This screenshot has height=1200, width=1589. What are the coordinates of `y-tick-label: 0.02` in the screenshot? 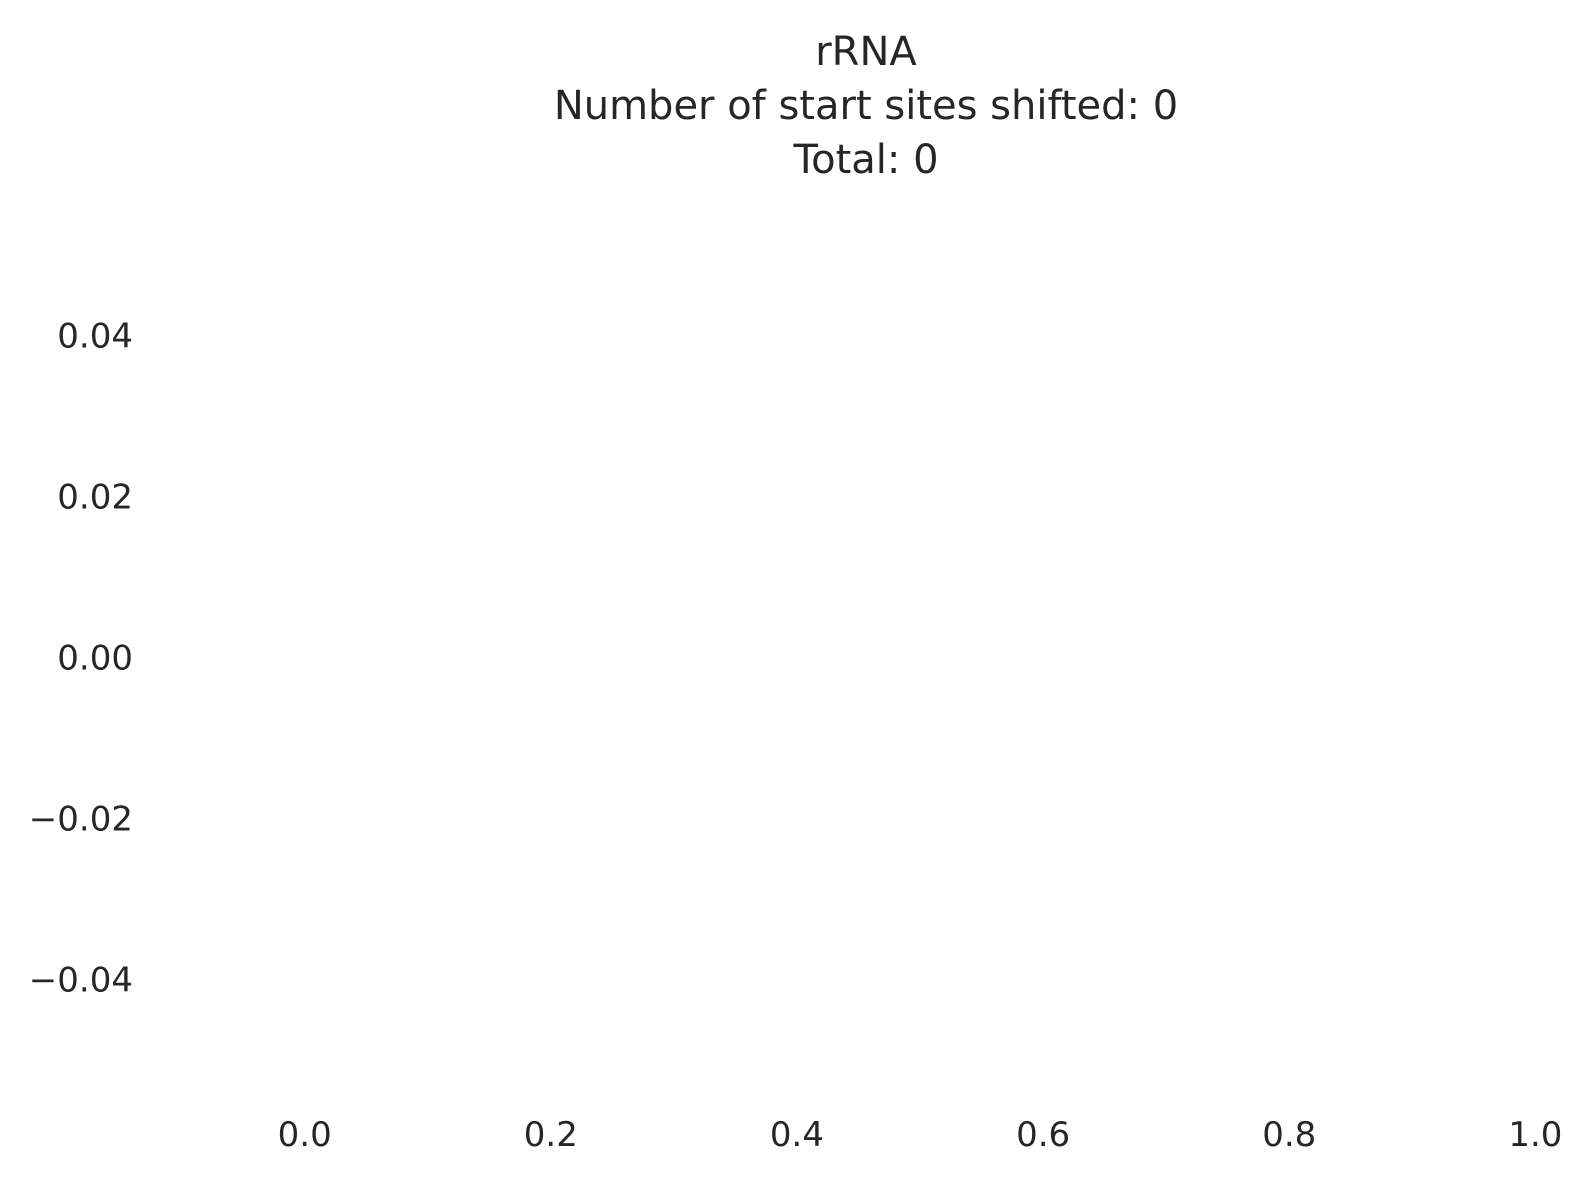 It's located at (95, 498).